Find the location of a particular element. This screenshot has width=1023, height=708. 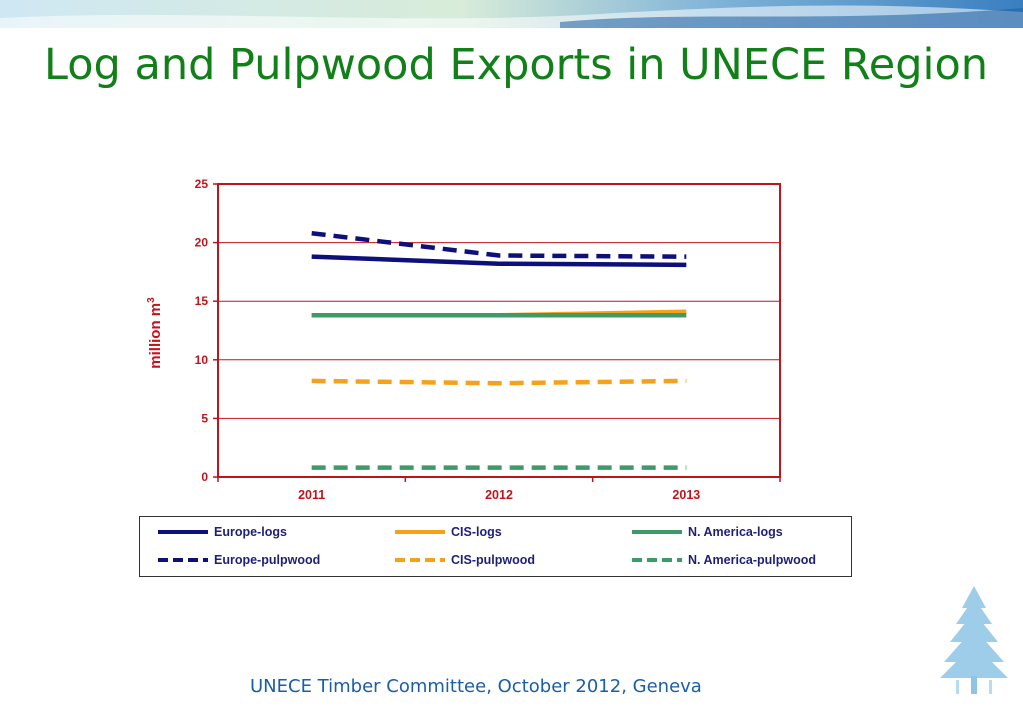

legend-item-europe-pulpwood: Europe-pulpwood is located at coordinates (239, 560).